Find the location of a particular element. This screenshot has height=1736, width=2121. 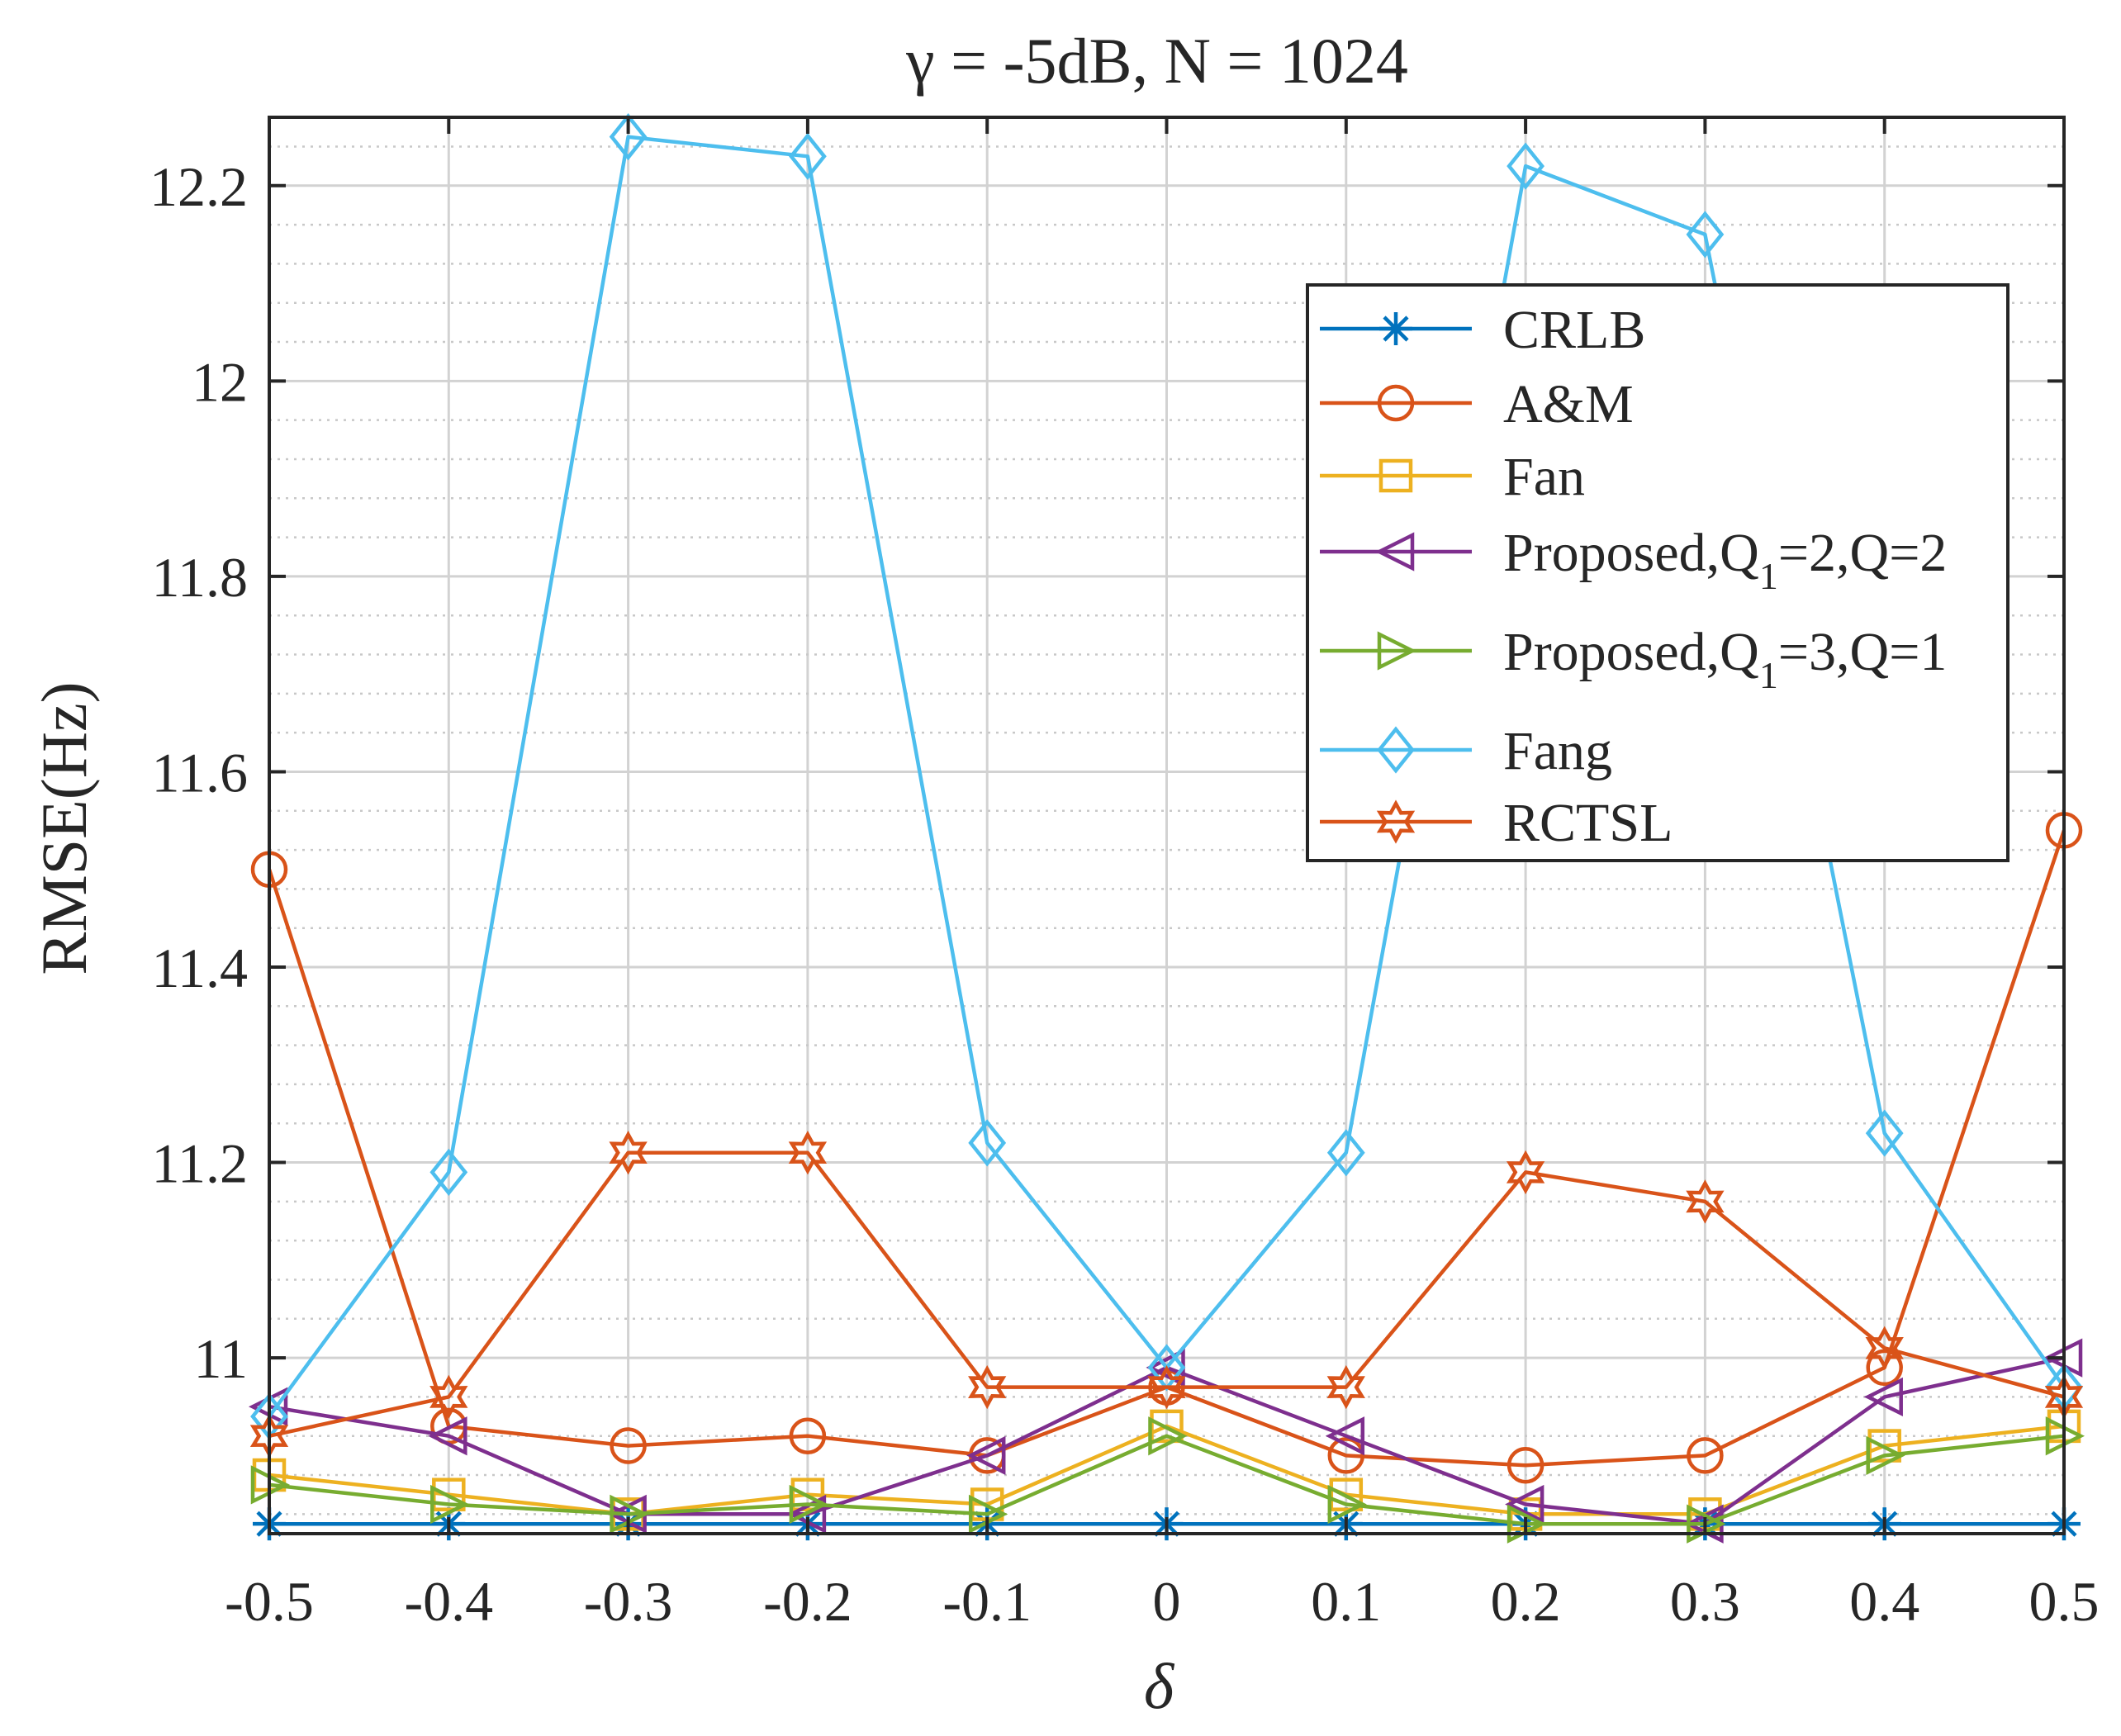

x-tick-label: 0.5 is located at coordinates (2064, 1601).